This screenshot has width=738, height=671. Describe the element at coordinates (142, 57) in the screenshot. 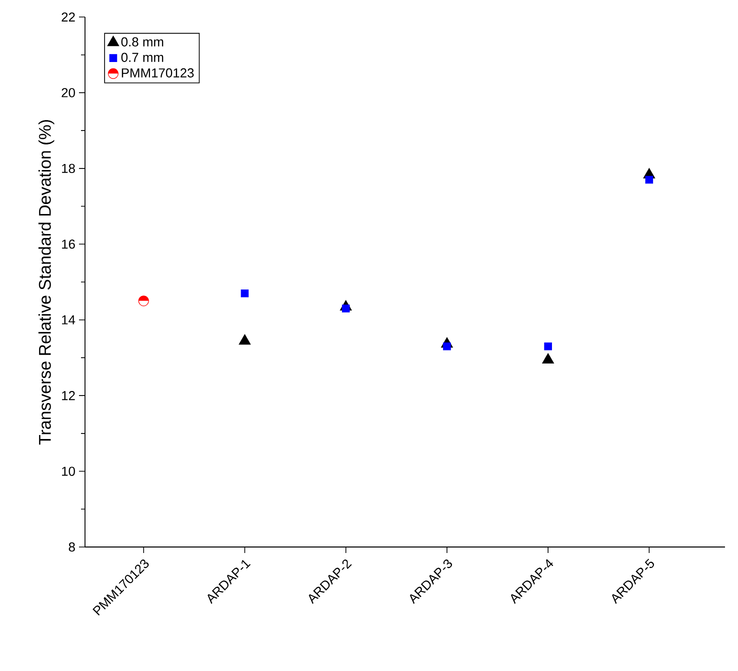

I see `legend-label: 0.7 mm` at that location.